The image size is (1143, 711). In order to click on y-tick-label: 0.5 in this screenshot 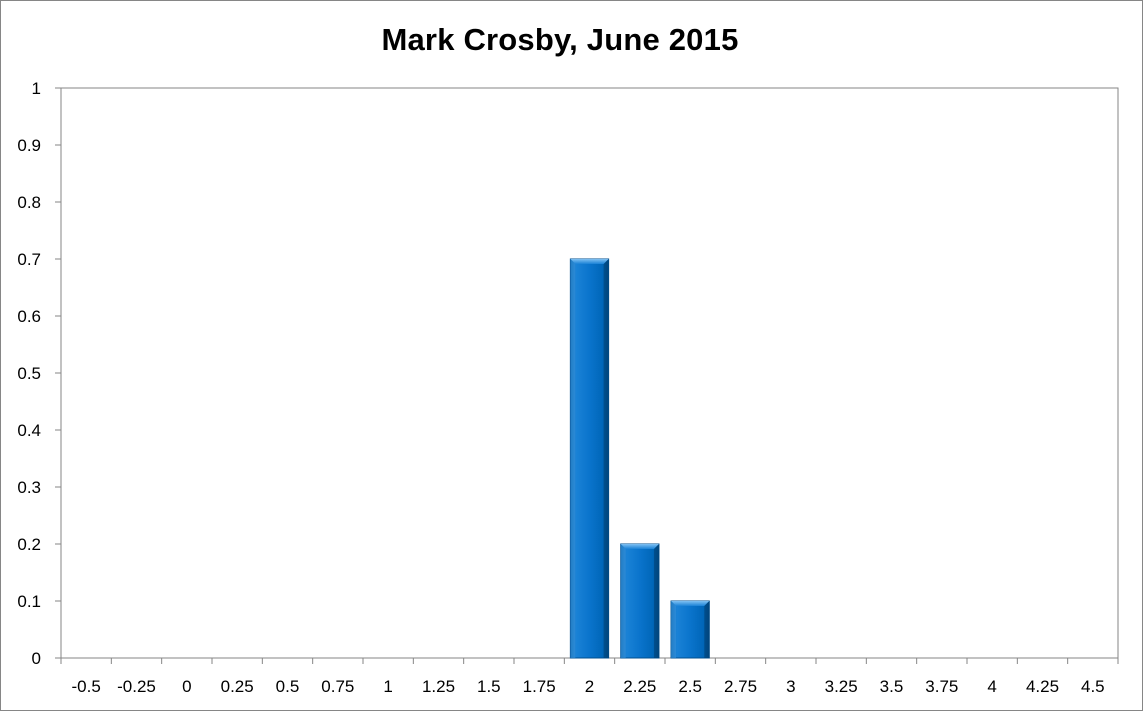, I will do `click(29, 373)`.